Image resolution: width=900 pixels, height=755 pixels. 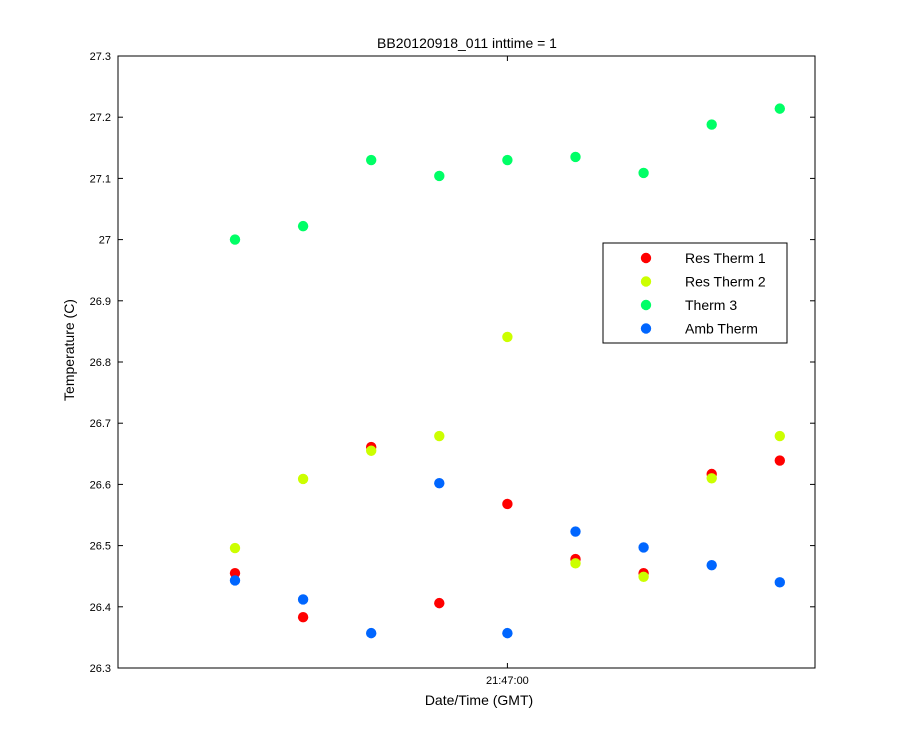 I want to click on y-tick-label: 27.2, so click(x=100, y=118).